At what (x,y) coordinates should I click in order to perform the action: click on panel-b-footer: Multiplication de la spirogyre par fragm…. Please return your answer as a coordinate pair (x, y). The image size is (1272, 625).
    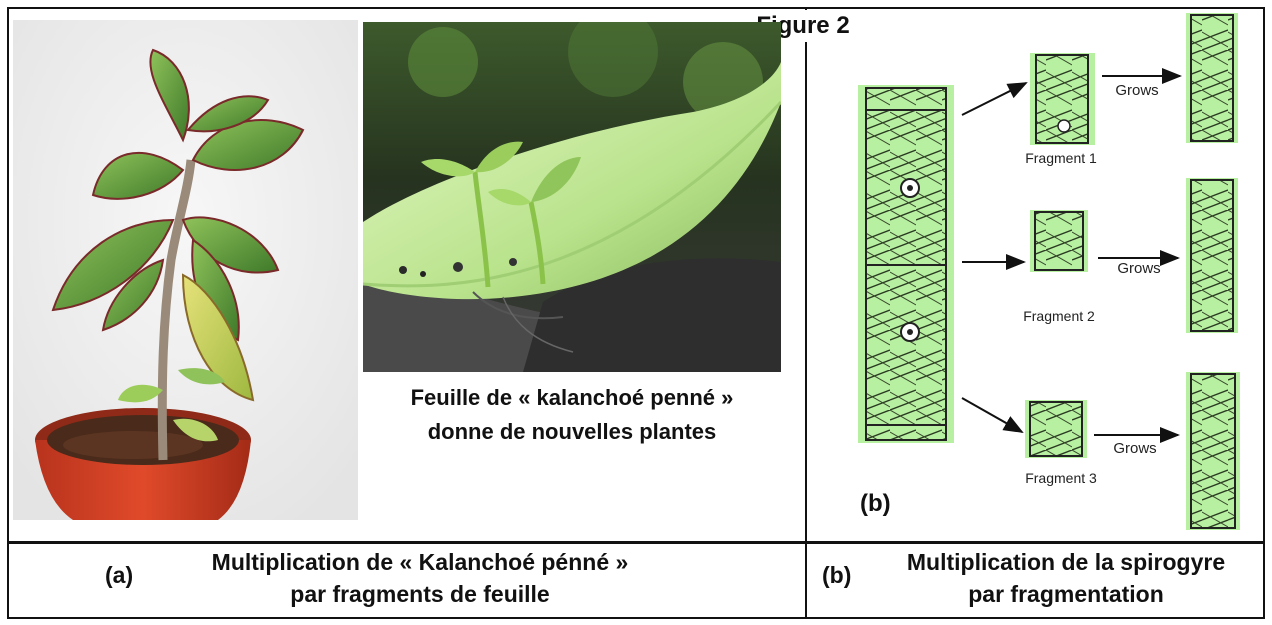
    Looking at the image, I should click on (1066, 578).